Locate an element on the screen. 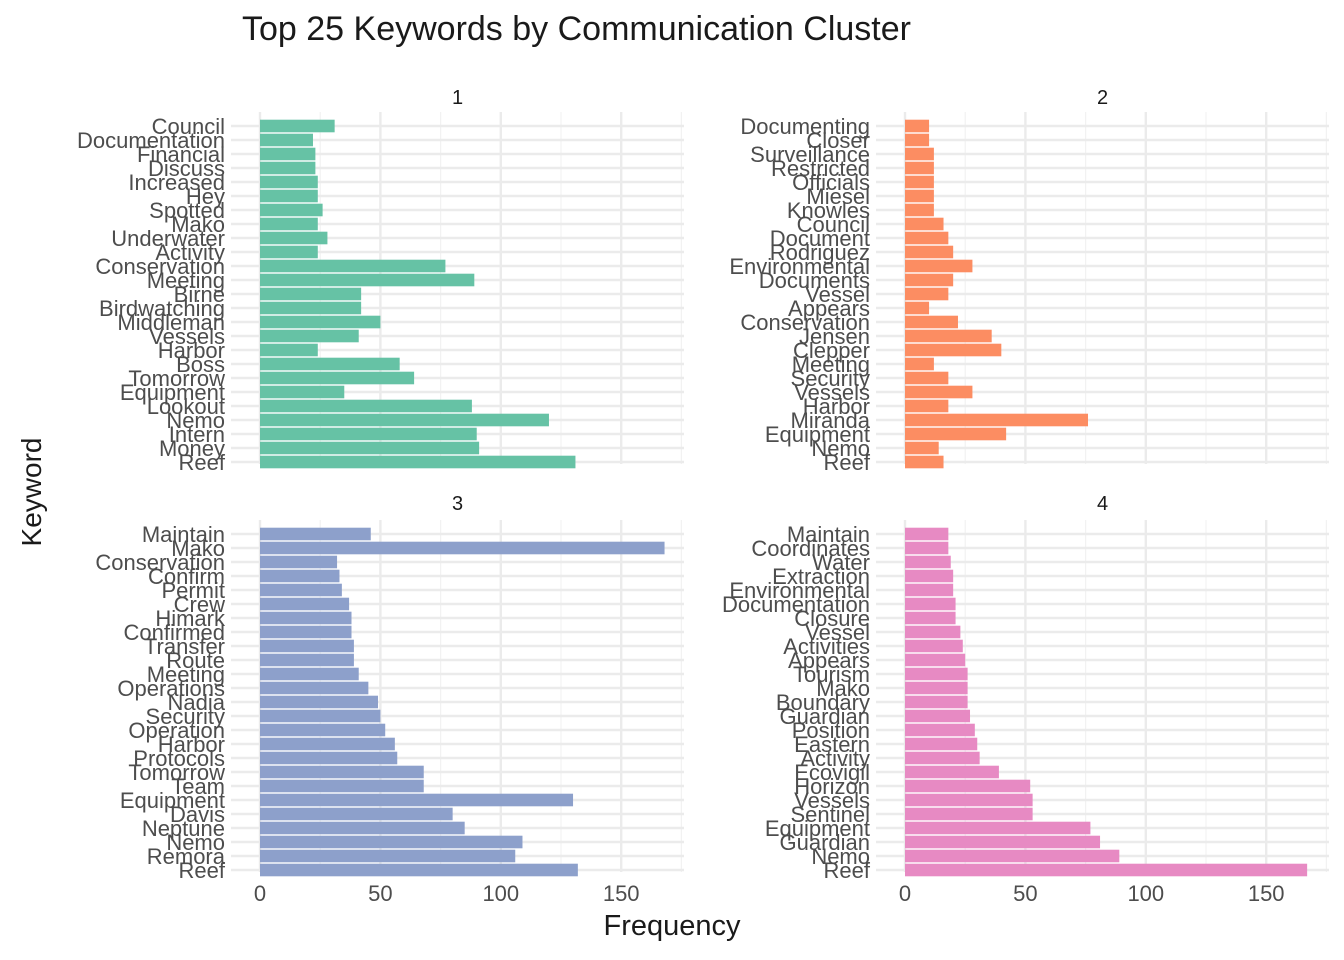 This screenshot has width=1344, height=960. y-tick-label: Documents is located at coordinates (814, 280).